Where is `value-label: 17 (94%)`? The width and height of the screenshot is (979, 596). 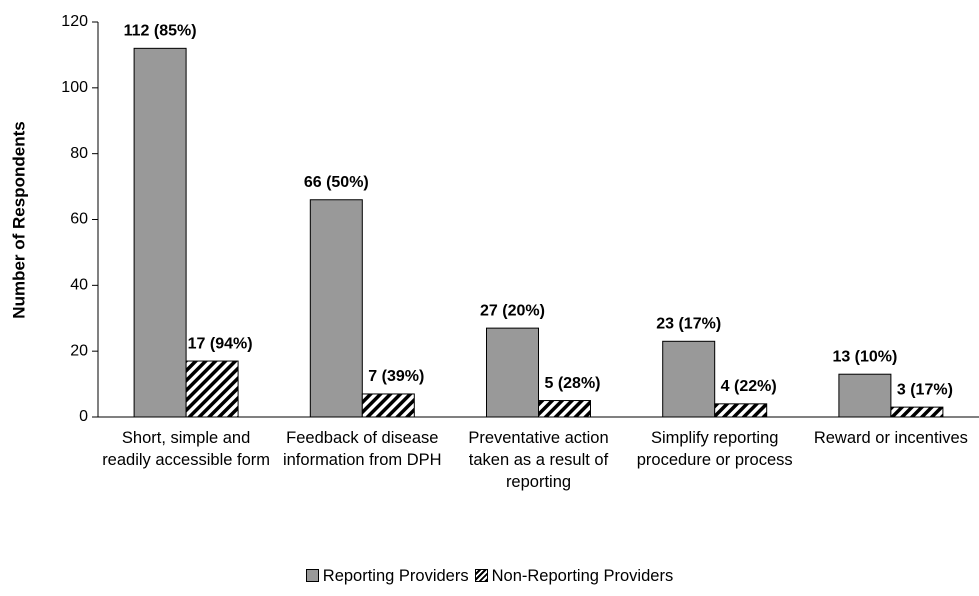
value-label: 17 (94%) is located at coordinates (220, 343).